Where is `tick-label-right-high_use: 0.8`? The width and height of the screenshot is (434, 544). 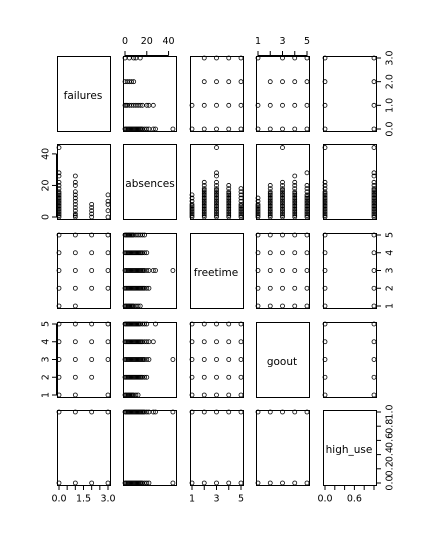 tick-label-right-high_use: 0.8 is located at coordinates (390, 426).